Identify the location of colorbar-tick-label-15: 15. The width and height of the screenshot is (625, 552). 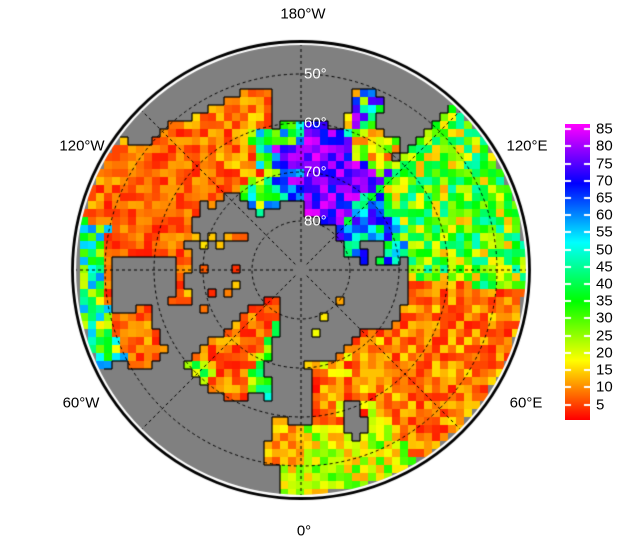
(604, 370).